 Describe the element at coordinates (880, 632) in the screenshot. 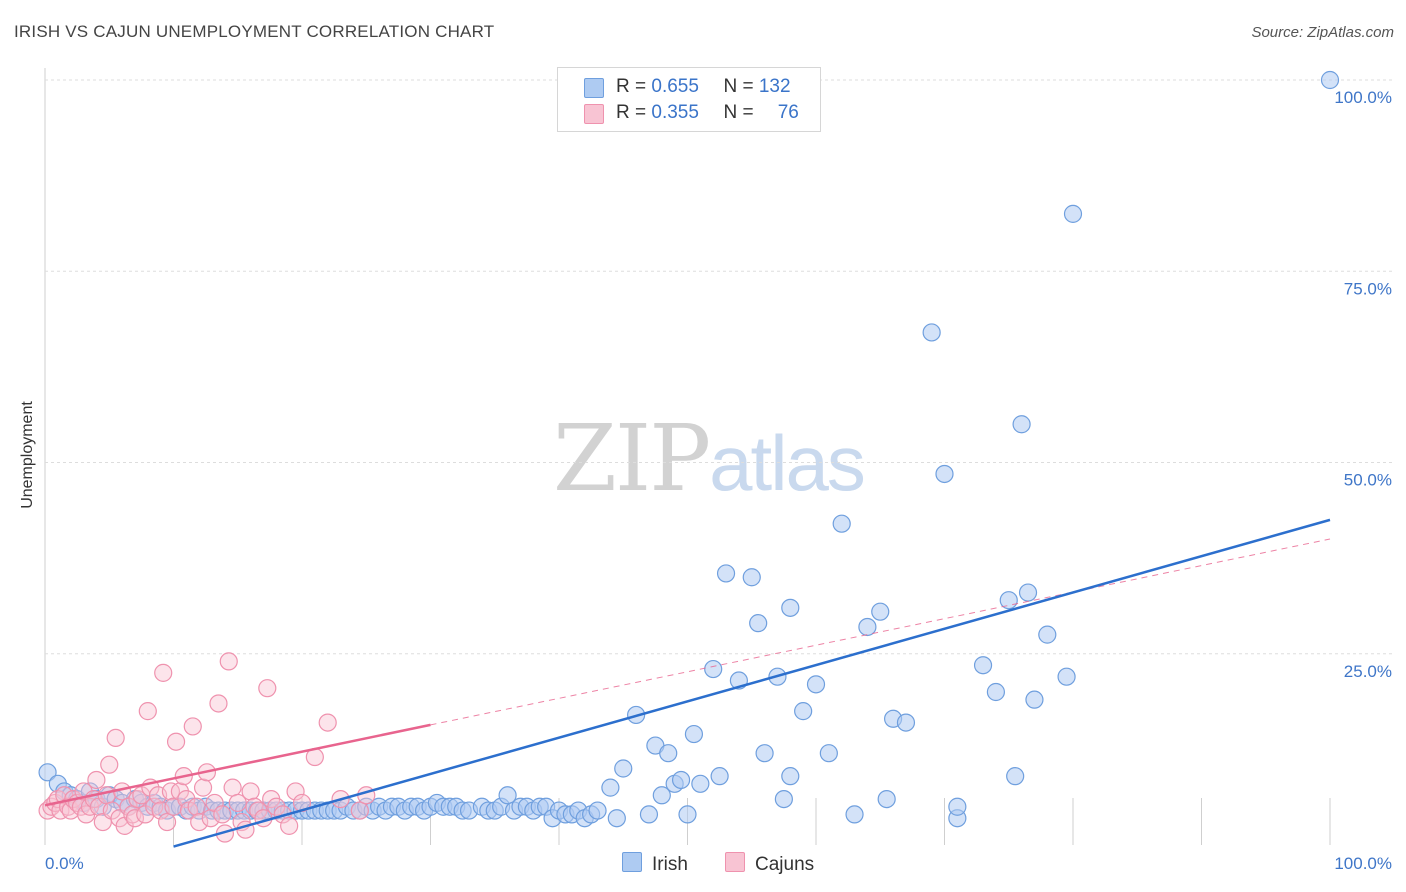

I see `cajun-trend-extension` at that location.